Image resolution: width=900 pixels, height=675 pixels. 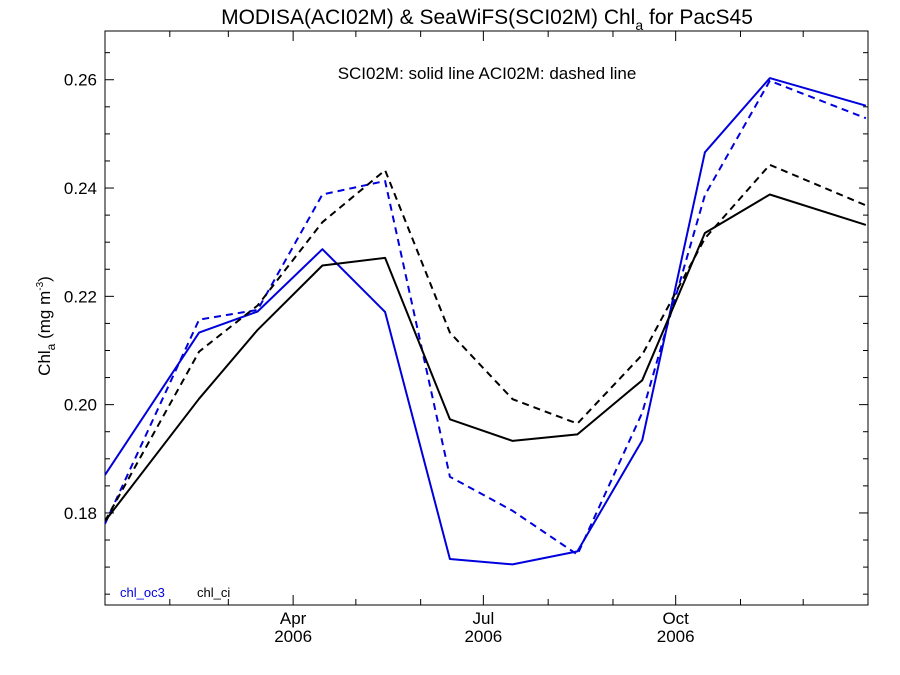 I want to click on x-tick-label-month: Apr, so click(x=293, y=618).